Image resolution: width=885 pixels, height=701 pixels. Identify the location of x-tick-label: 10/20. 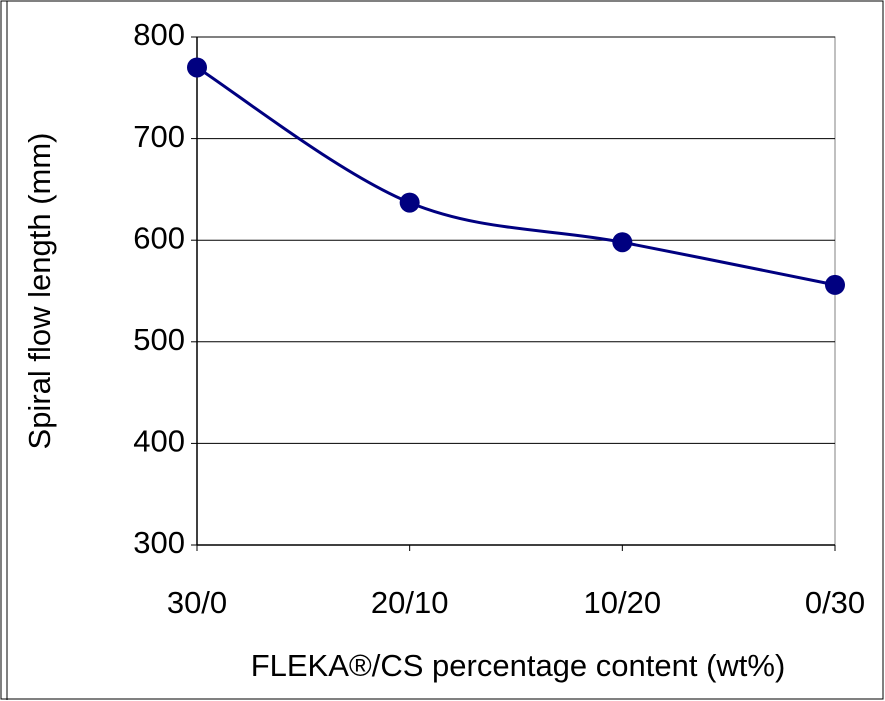
(623, 602).